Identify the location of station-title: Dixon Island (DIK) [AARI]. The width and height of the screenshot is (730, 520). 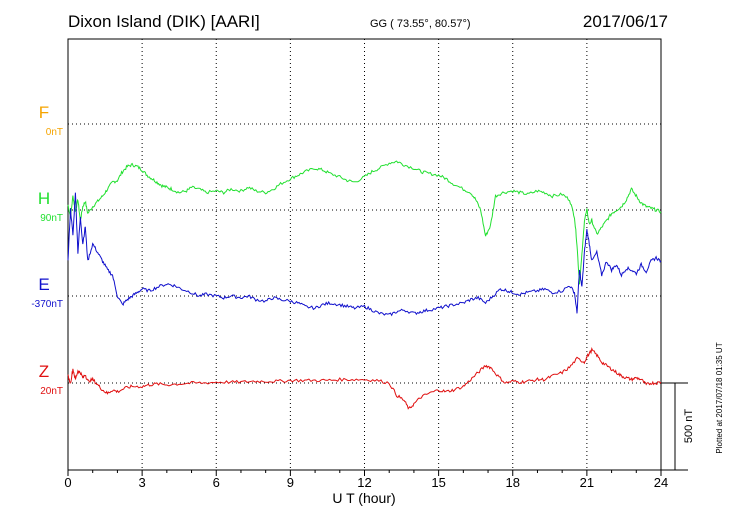
(164, 21).